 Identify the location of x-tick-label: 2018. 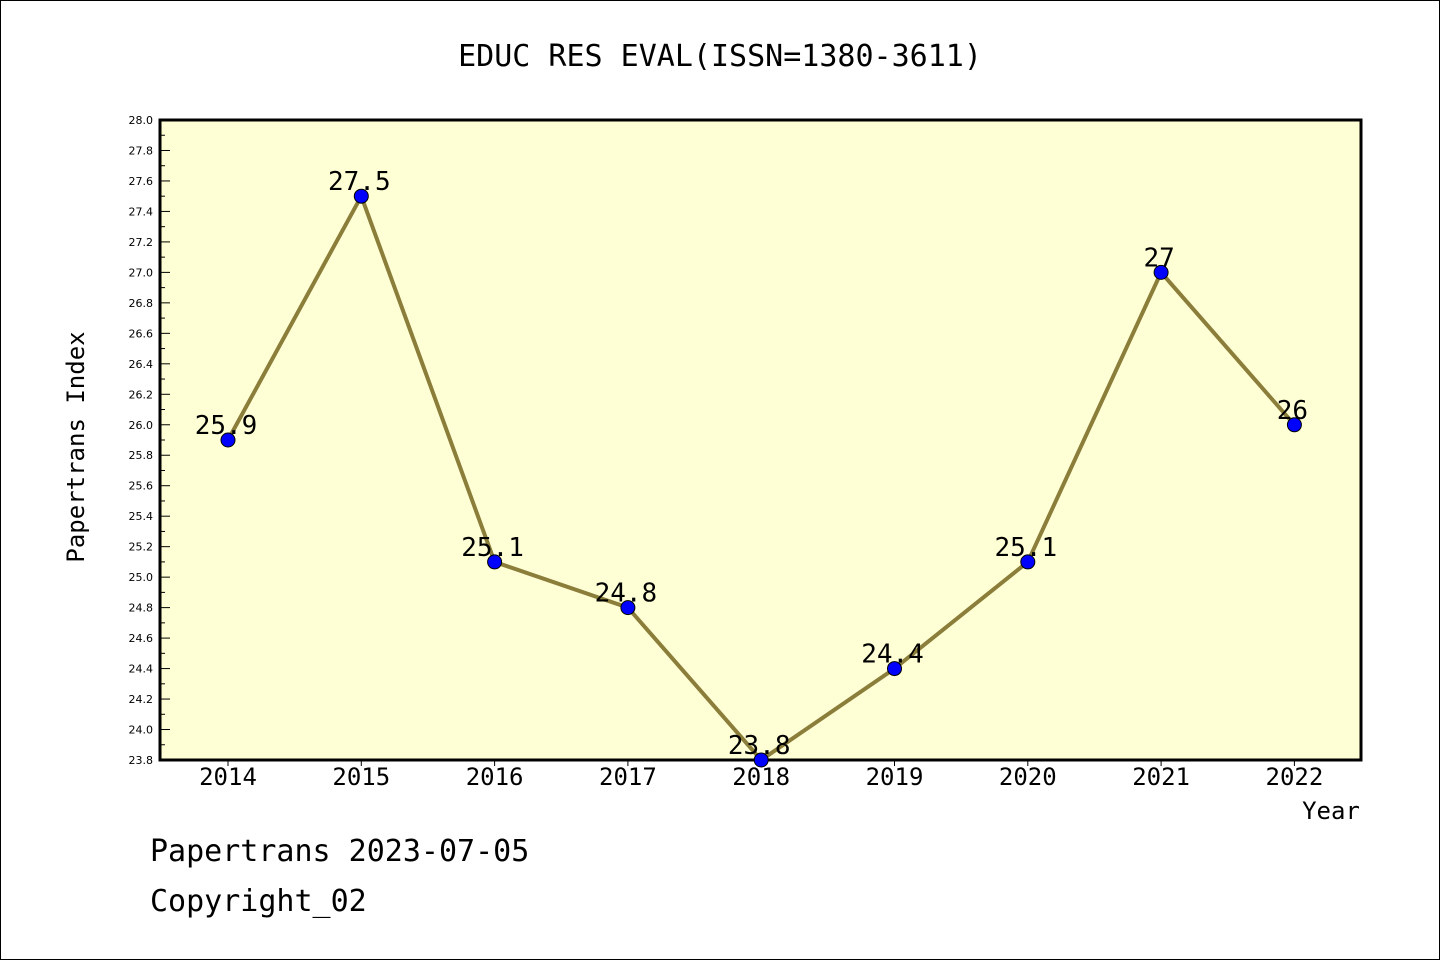
(761, 777).